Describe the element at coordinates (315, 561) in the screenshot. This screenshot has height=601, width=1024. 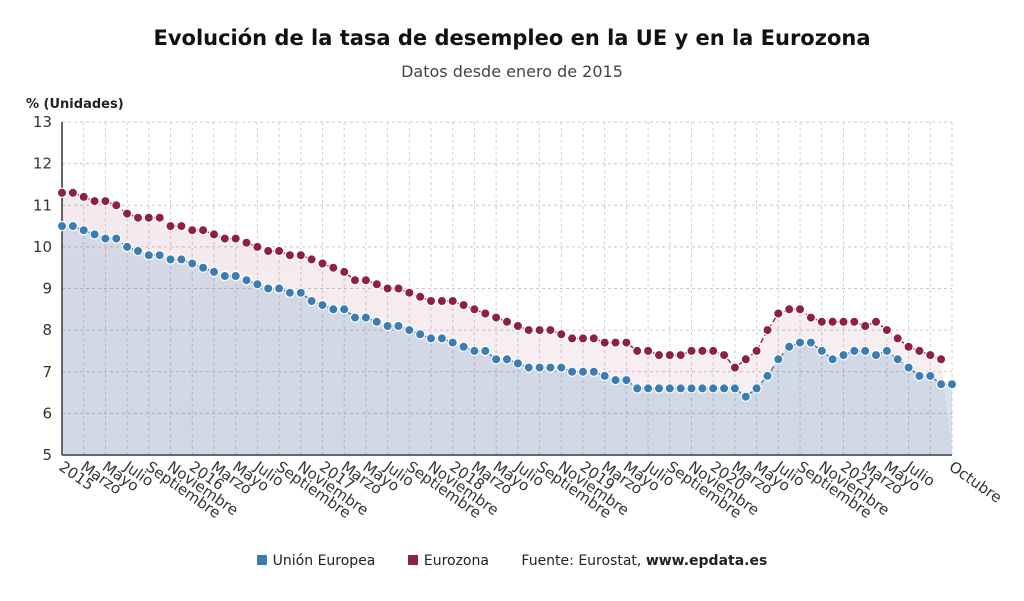
I see `legend-item-eu: Unión Europea` at that location.